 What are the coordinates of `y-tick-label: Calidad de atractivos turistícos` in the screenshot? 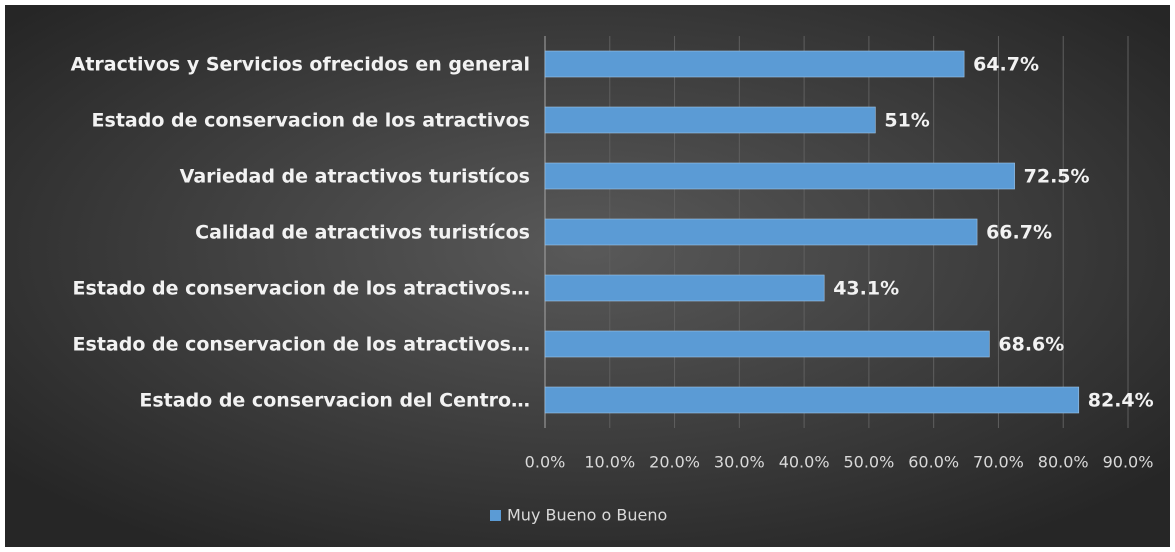 It's located at (362, 233).